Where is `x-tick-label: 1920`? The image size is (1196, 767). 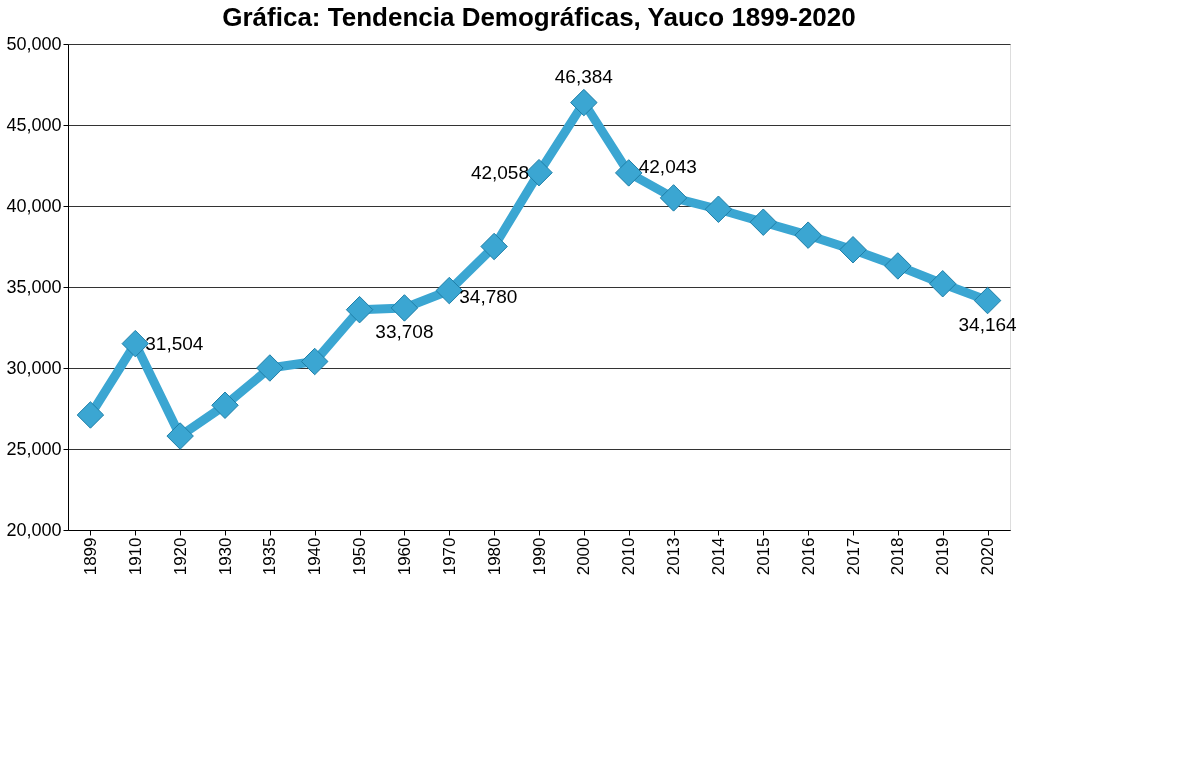
x-tick-label: 1920 is located at coordinates (180, 556).